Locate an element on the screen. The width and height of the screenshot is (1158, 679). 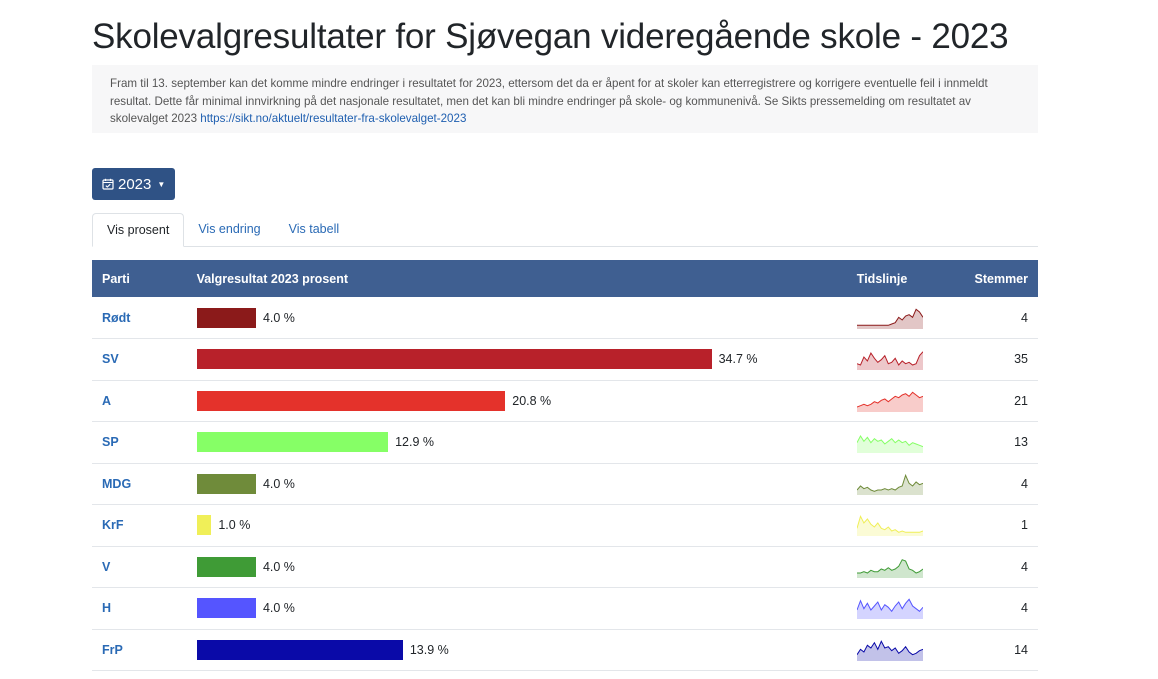
party-cell: SP is located at coordinates (139, 443).